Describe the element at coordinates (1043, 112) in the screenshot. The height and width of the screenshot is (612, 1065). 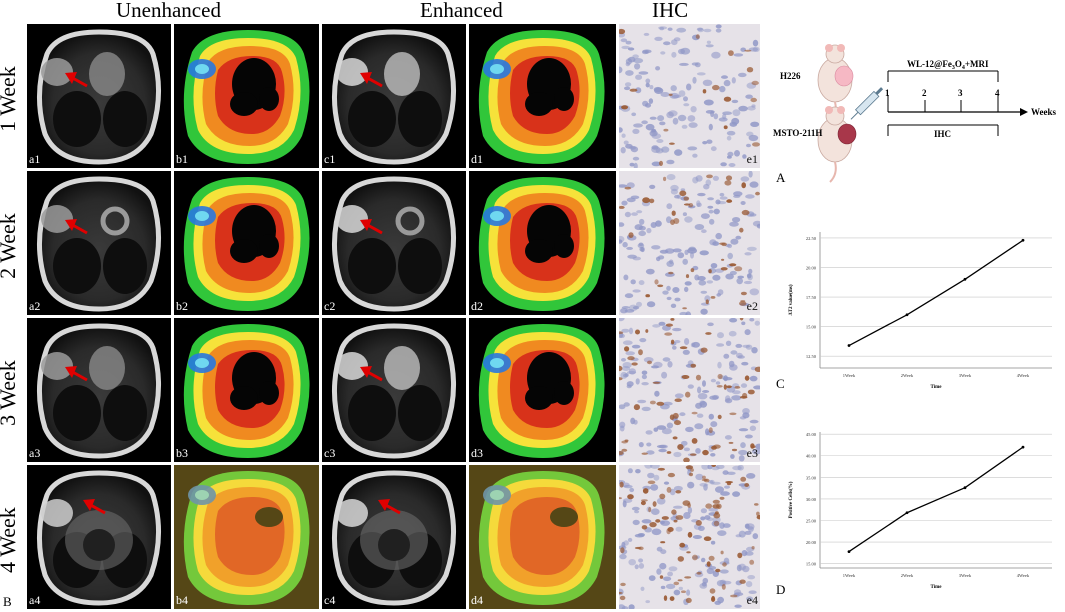
I see `weeks-axis-label: Weeks` at that location.